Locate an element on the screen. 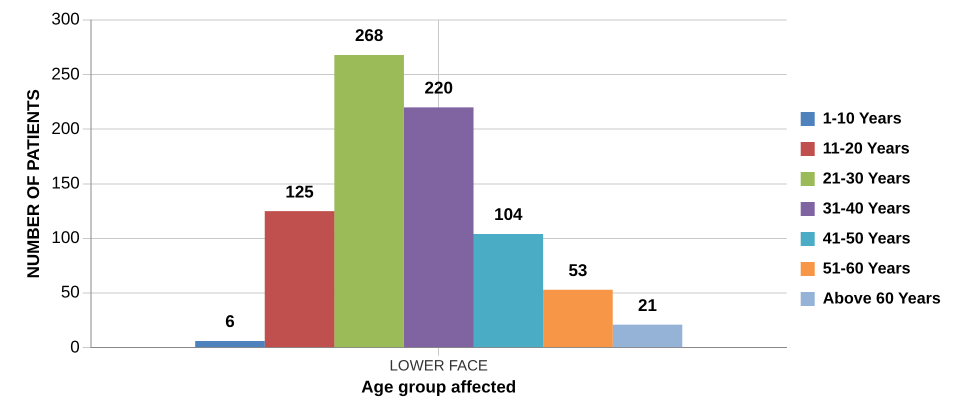 This screenshot has height=400, width=961. legend-label: 21-30 Years is located at coordinates (866, 179).